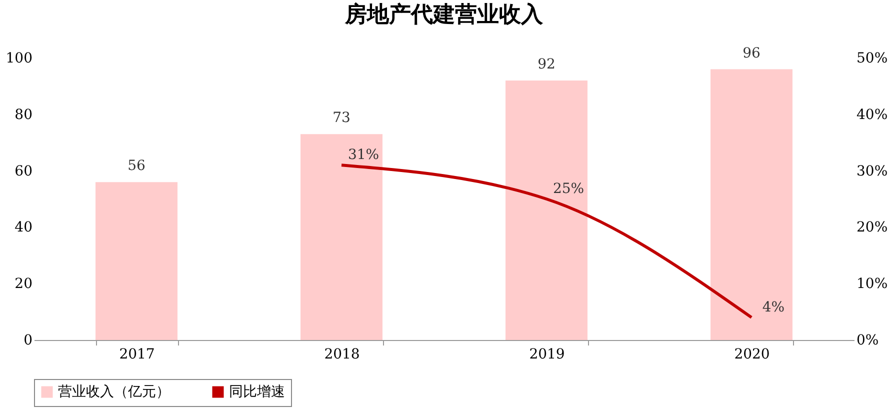 The image size is (893, 412). I want to click on data-label: 25%, so click(568, 189).